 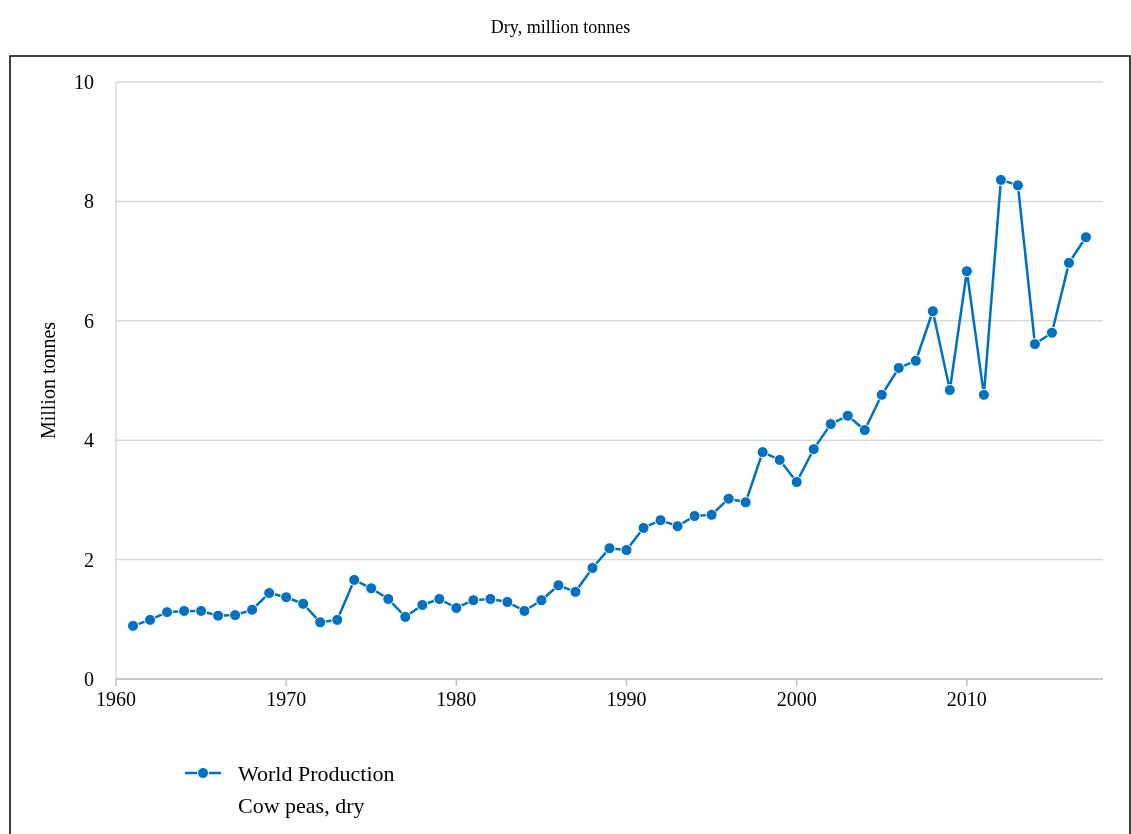 What do you see at coordinates (89, 320) in the screenshot?
I see `y-tick-label: 6` at bounding box center [89, 320].